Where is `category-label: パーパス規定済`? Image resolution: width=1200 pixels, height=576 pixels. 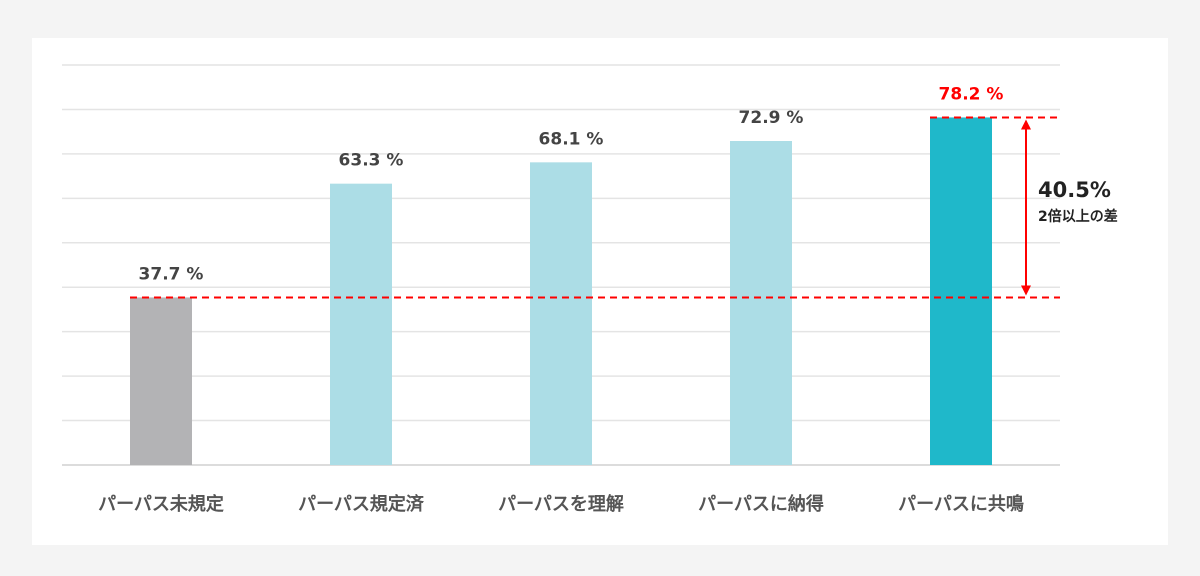 category-label: パーパス規定済 is located at coordinates (361, 504).